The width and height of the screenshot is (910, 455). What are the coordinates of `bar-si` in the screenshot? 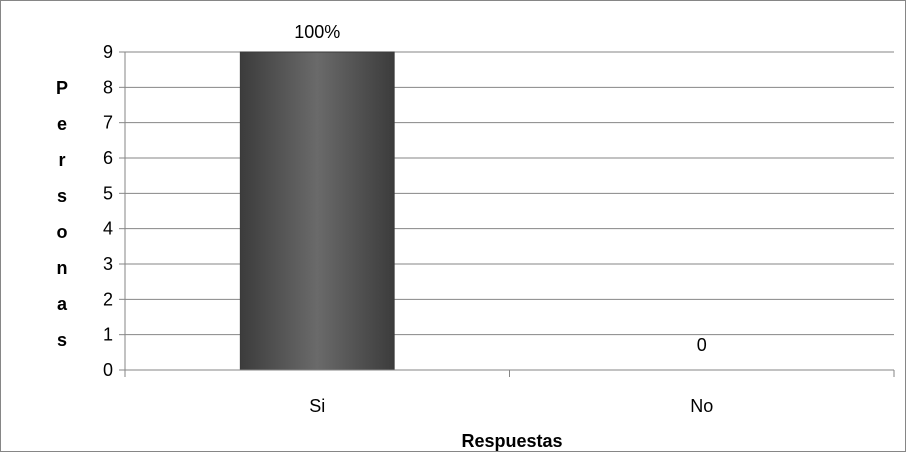 It's located at (317, 211).